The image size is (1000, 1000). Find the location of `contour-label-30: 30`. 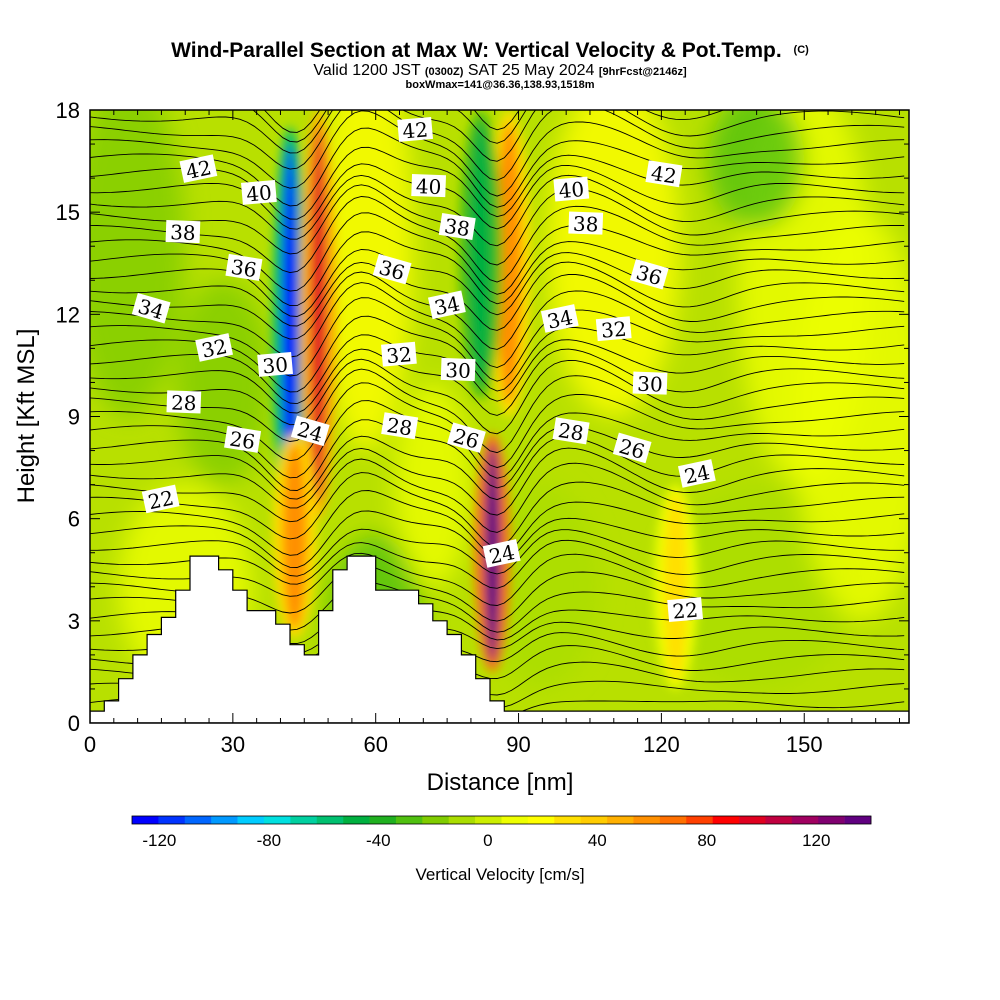

contour-label-30: 30 is located at coordinates (650, 384).